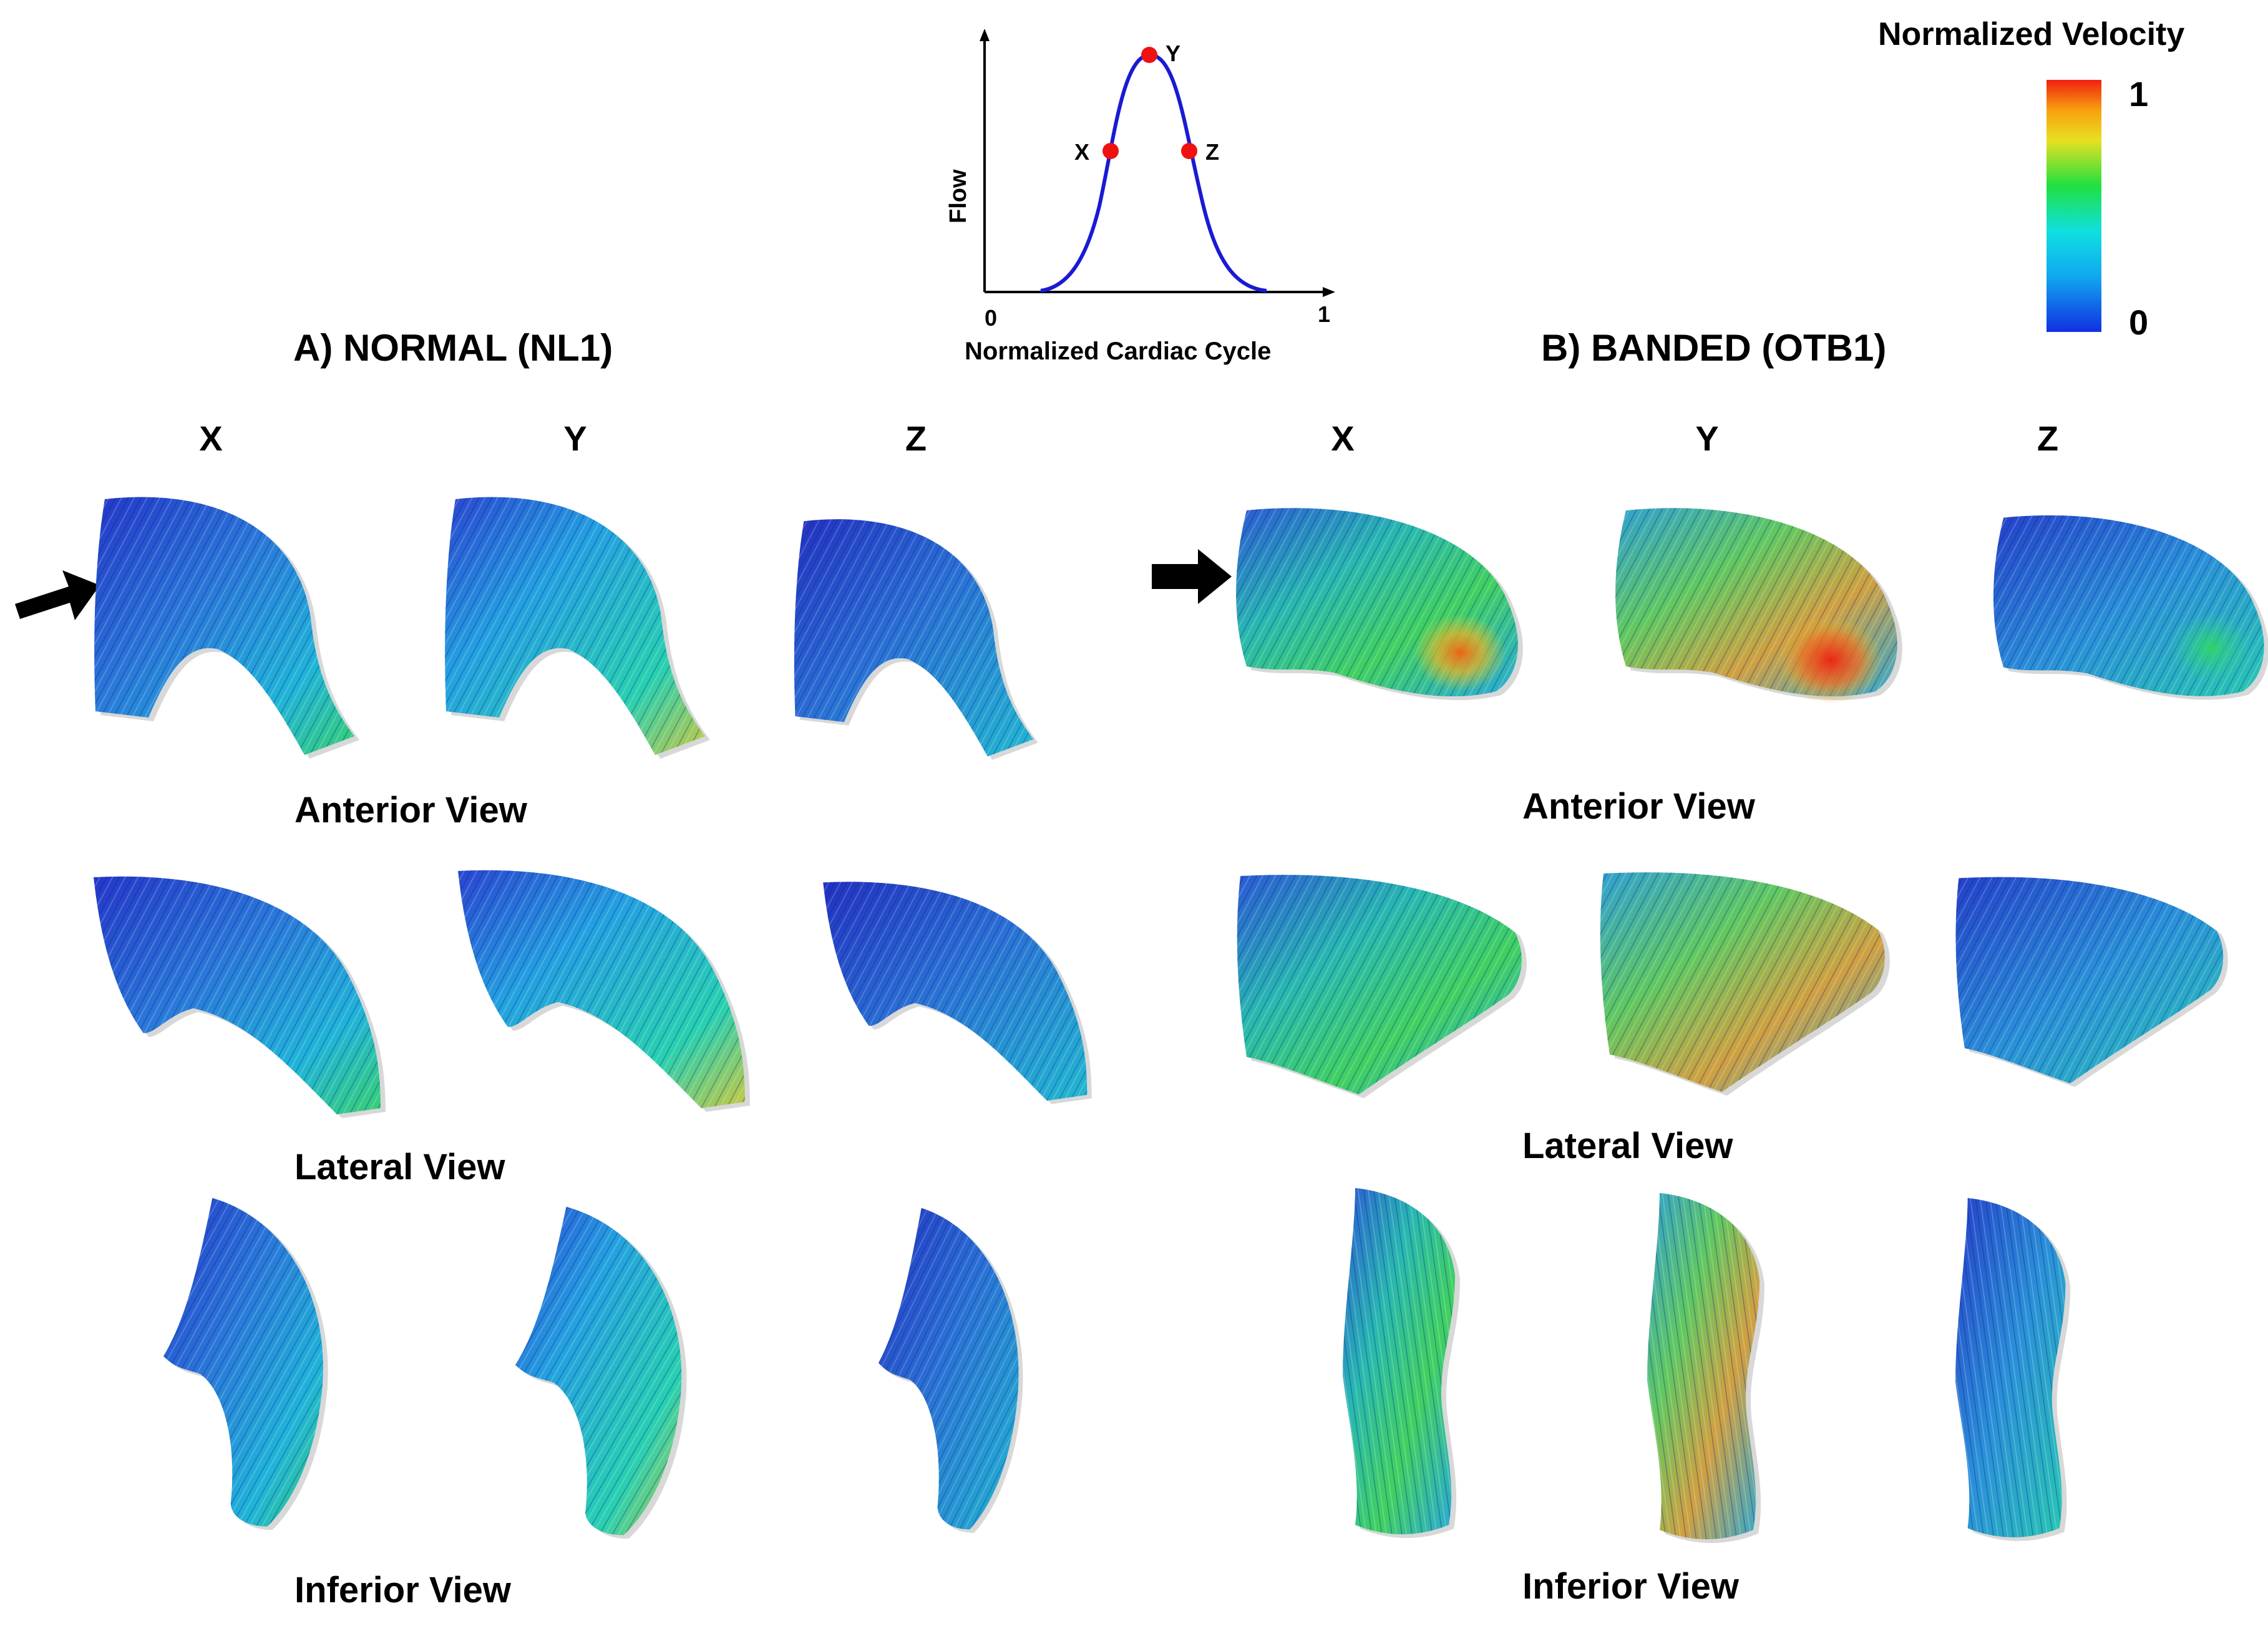 The width and height of the screenshot is (2268, 1631). What do you see at coordinates (1758, 606) in the screenshot?
I see `banded-anterior-y-streamlines` at bounding box center [1758, 606].